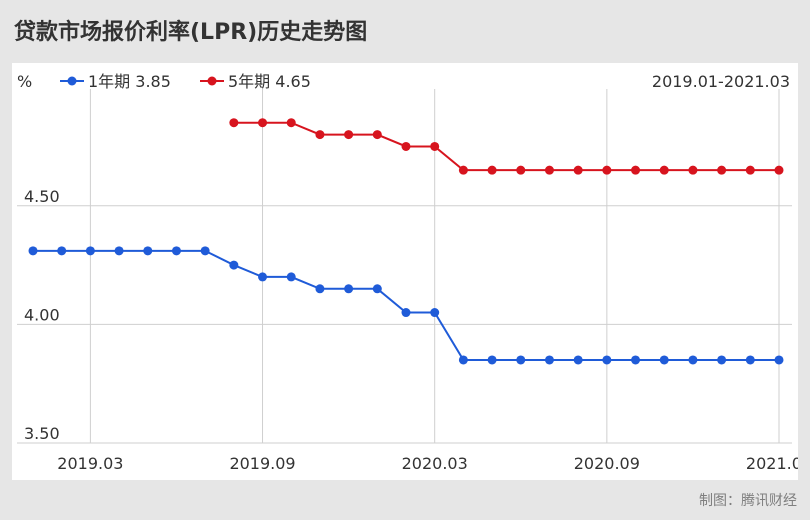 This screenshot has height=520, width=810. I want to click on y-tick-label: 4.00, so click(42, 314).